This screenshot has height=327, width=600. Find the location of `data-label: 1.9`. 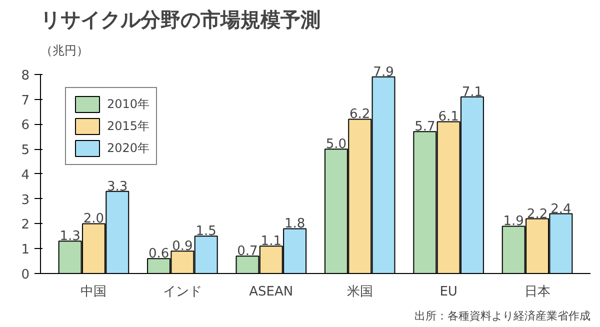

data-label: 1.9 is located at coordinates (513, 222).